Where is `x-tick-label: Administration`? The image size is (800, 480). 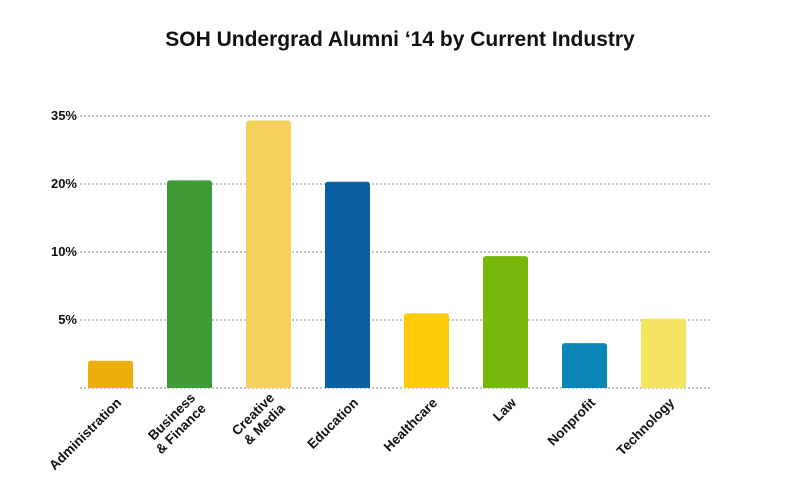 x-tick-label: Administration is located at coordinates (85, 434).